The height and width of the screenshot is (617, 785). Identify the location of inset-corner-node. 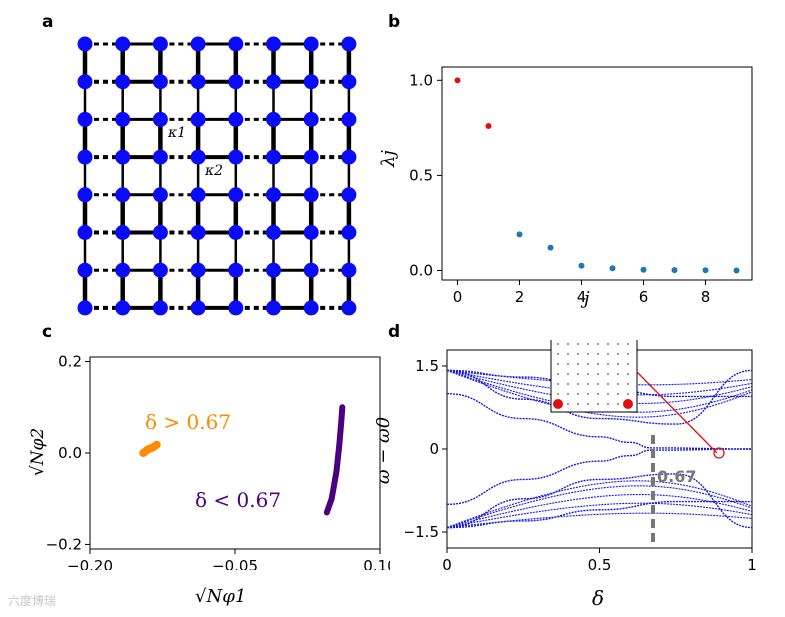
(558, 404).